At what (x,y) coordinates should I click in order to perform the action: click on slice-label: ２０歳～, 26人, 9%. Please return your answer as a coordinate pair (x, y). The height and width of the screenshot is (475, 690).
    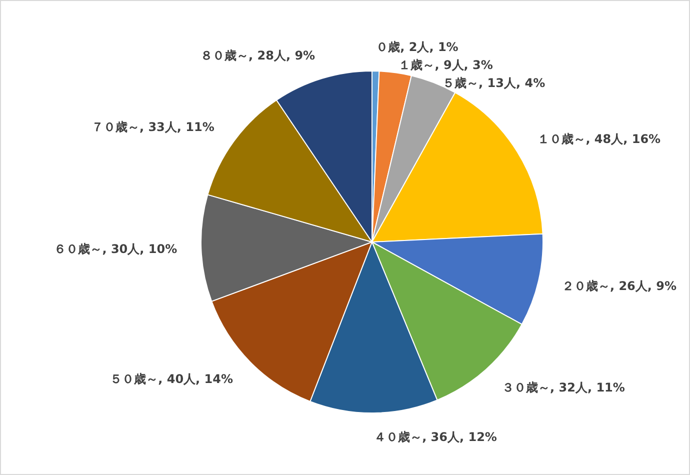
    Looking at the image, I should click on (619, 285).